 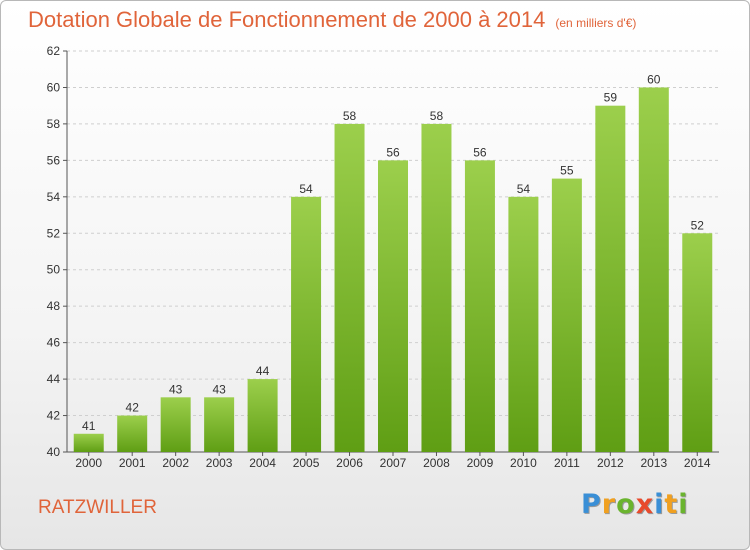 I want to click on logo-letter: r, so click(x=609, y=504).